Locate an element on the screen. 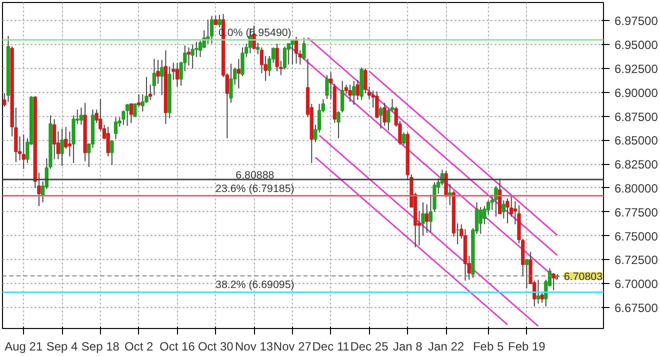 The width and height of the screenshot is (660, 356). y-tick-label: 6.95000 is located at coordinates (636, 45).